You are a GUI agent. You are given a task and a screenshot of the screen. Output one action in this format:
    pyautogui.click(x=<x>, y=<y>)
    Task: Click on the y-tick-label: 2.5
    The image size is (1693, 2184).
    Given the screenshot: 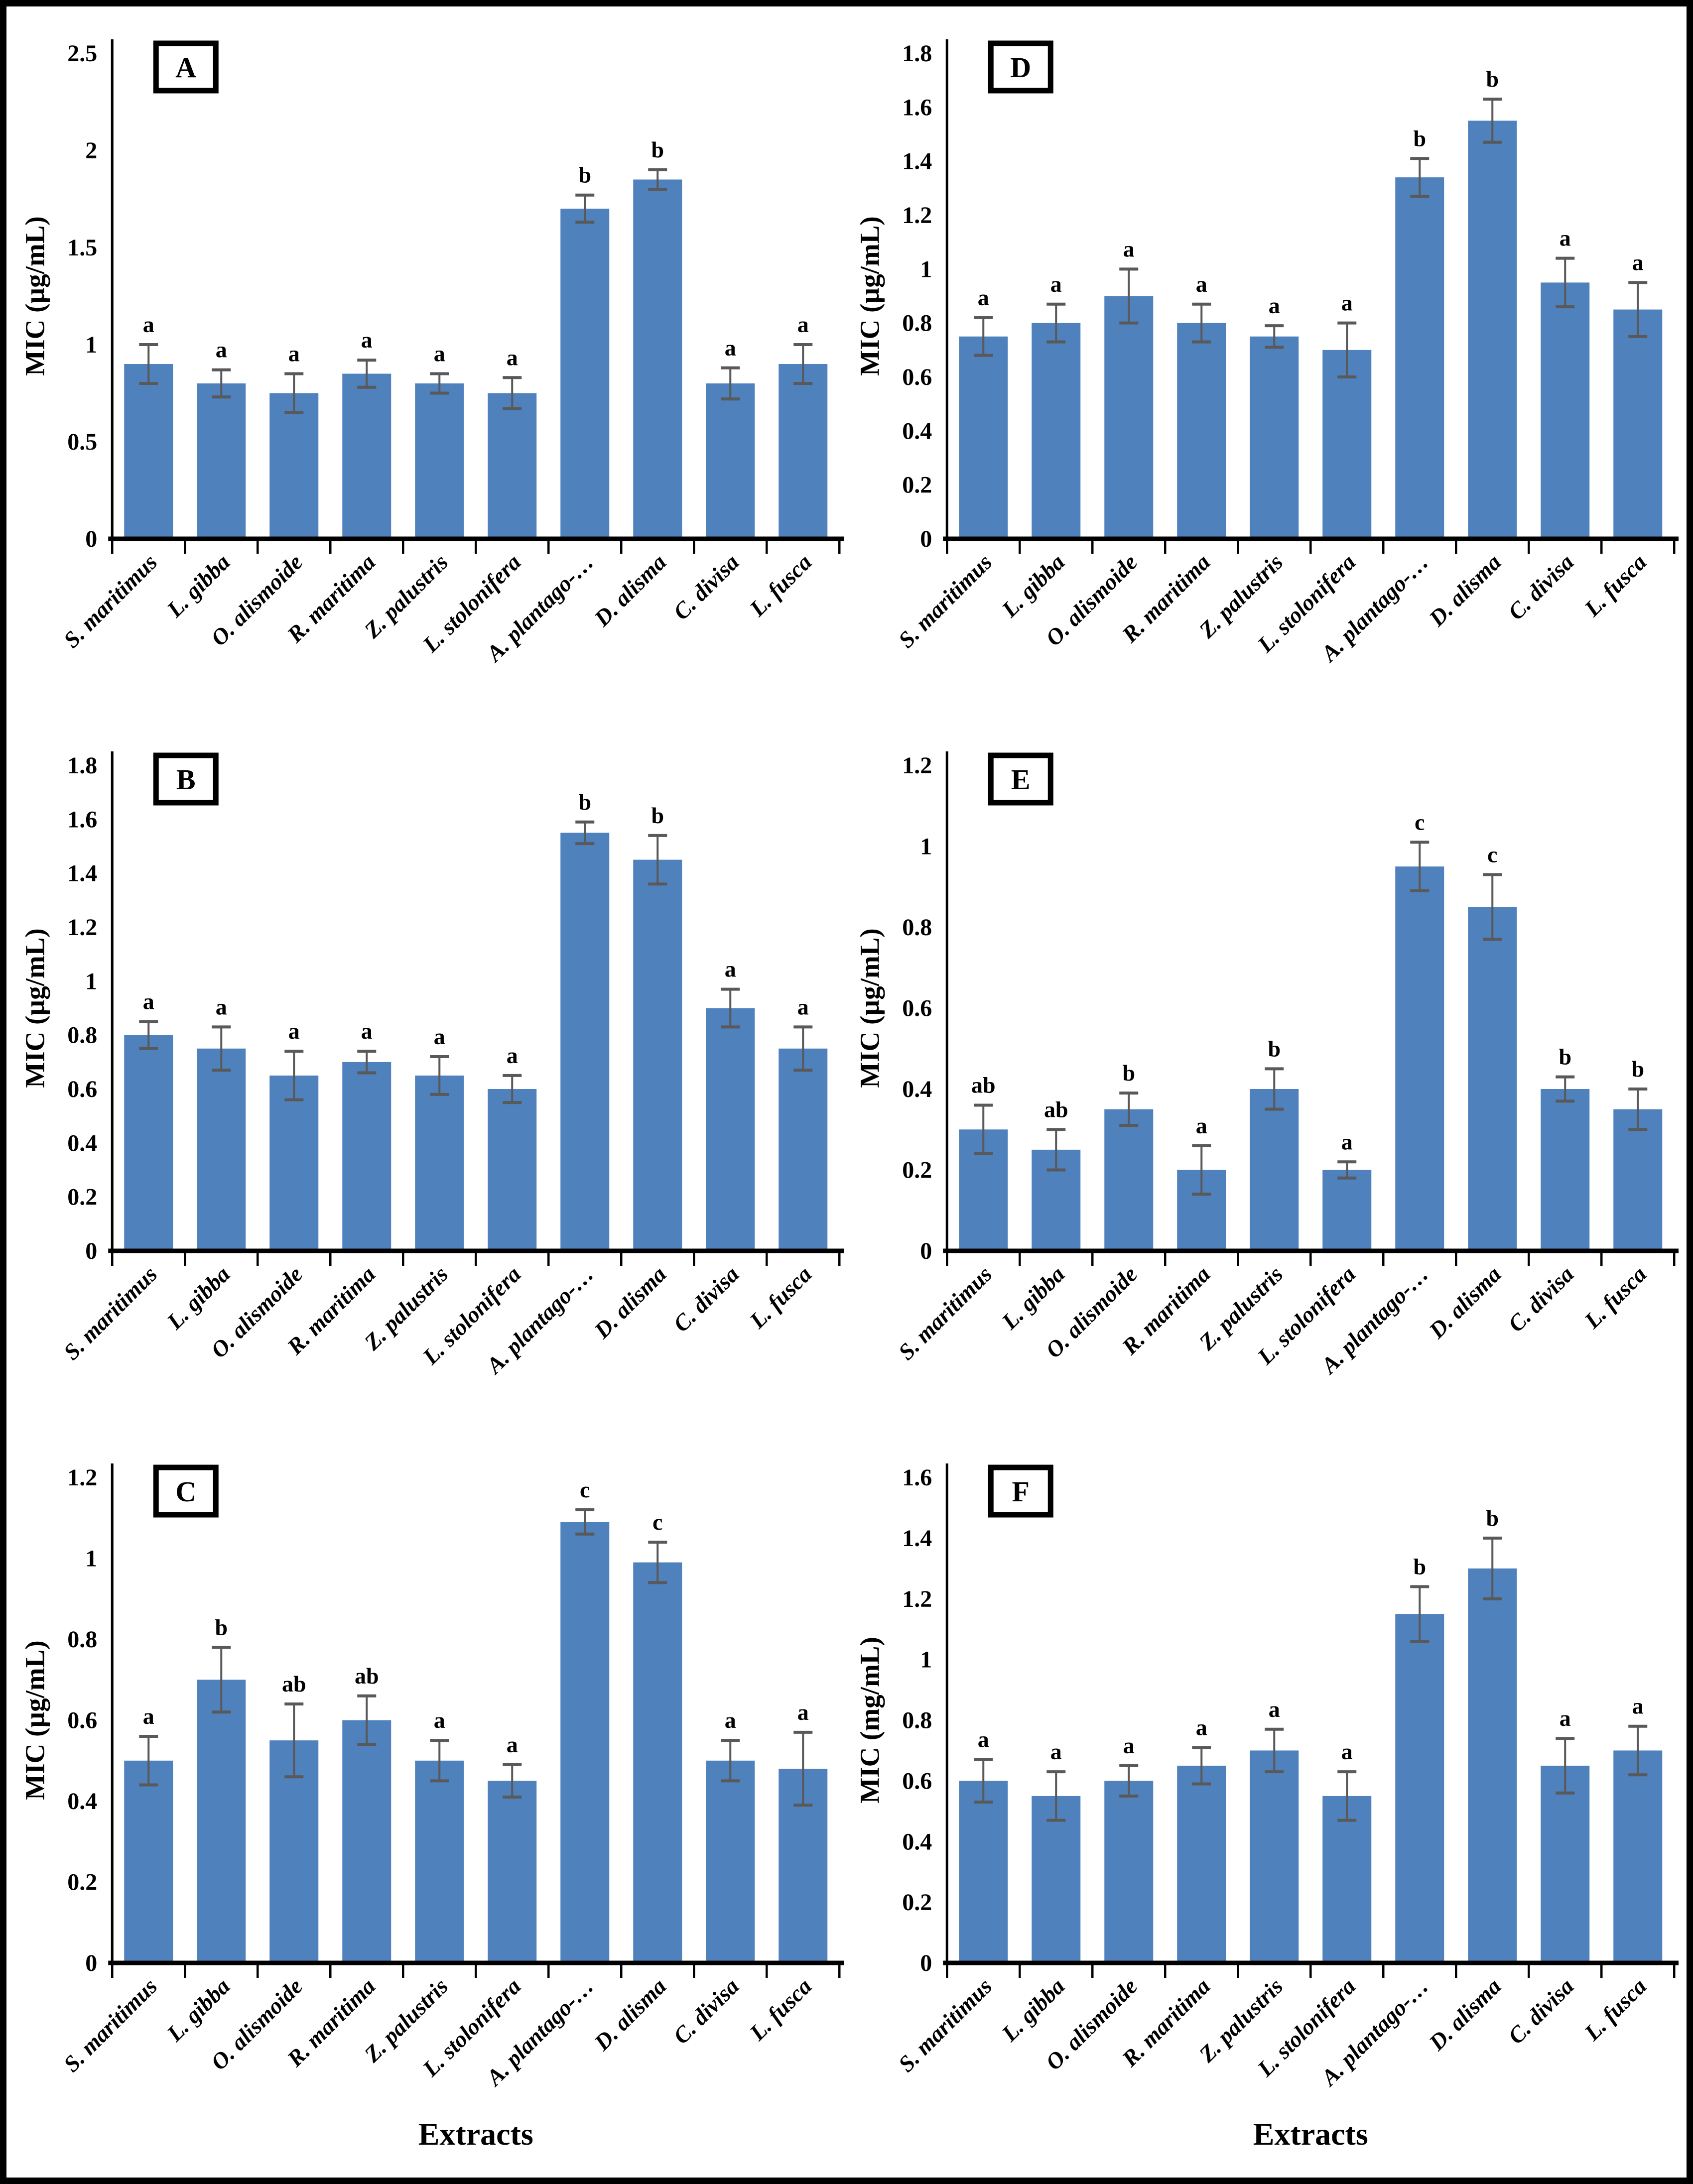 What is the action you would take?
    pyautogui.click(x=82, y=53)
    